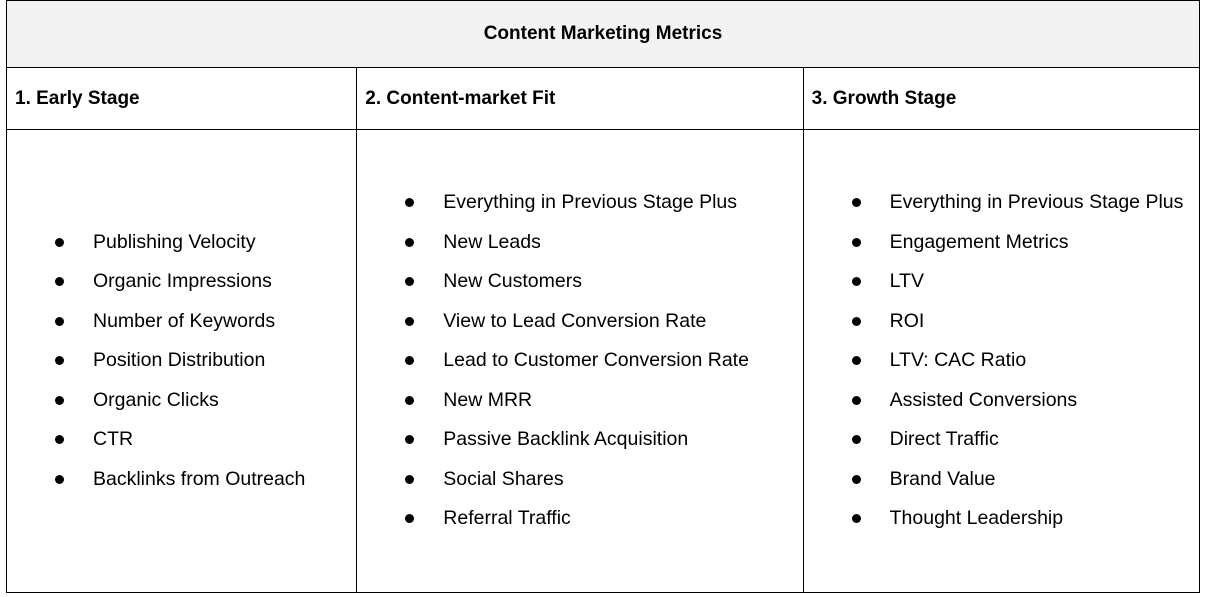 This screenshot has height=597, width=1206. I want to click on list-item: LTV, so click(1001, 282).